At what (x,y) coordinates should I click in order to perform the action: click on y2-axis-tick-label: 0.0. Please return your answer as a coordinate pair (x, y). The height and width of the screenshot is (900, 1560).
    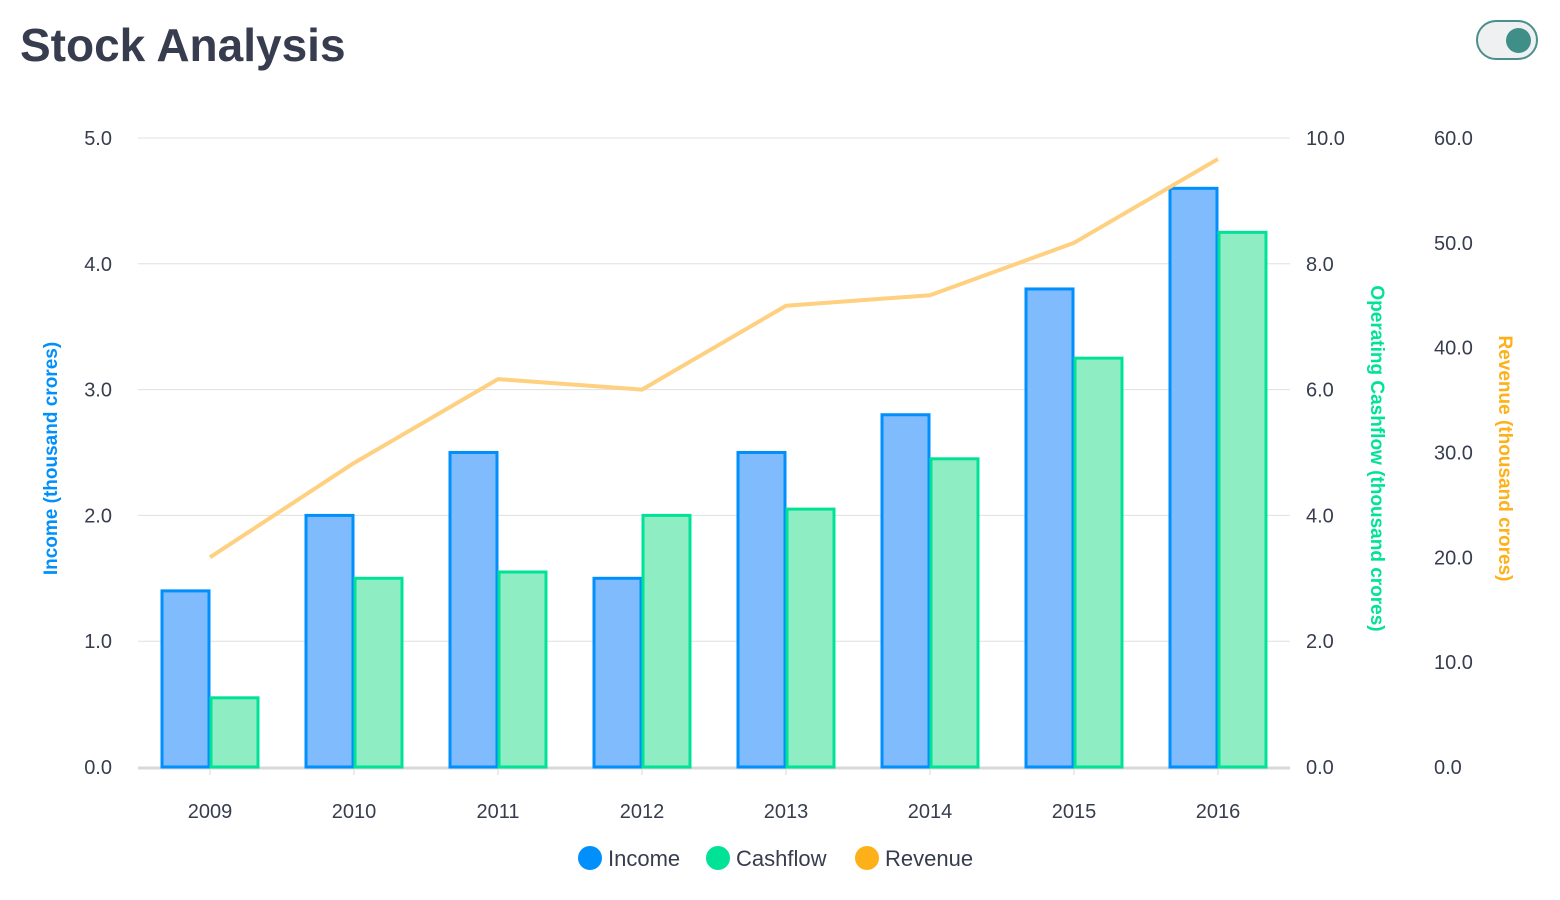
    Looking at the image, I should click on (1320, 768).